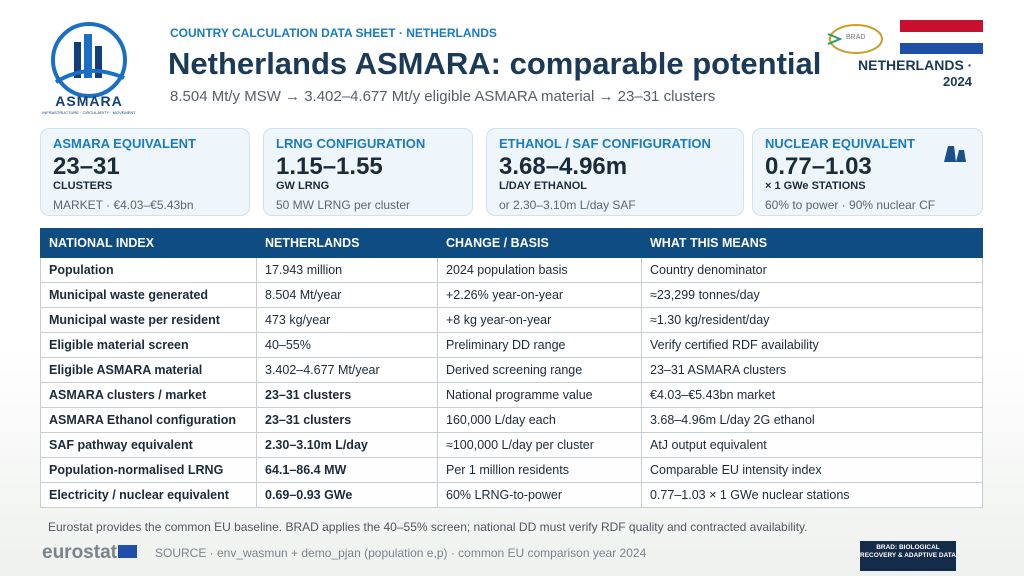 The height and width of the screenshot is (576, 1024). Describe the element at coordinates (812, 495) in the screenshot. I see `table-cell: 0.77–1.03 × 1 GWe nuclear stations` at that location.